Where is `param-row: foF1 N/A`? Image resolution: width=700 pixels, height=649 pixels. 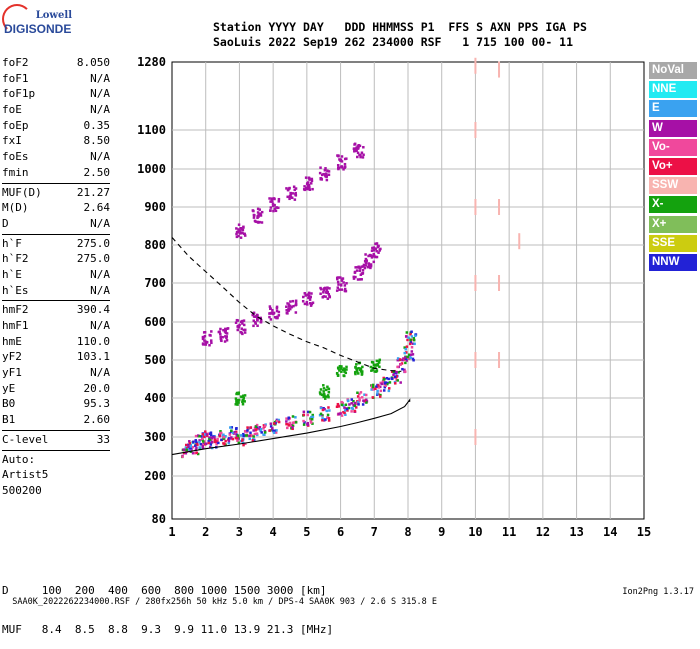
param-row: foF1 N/A is located at coordinates (56, 80).